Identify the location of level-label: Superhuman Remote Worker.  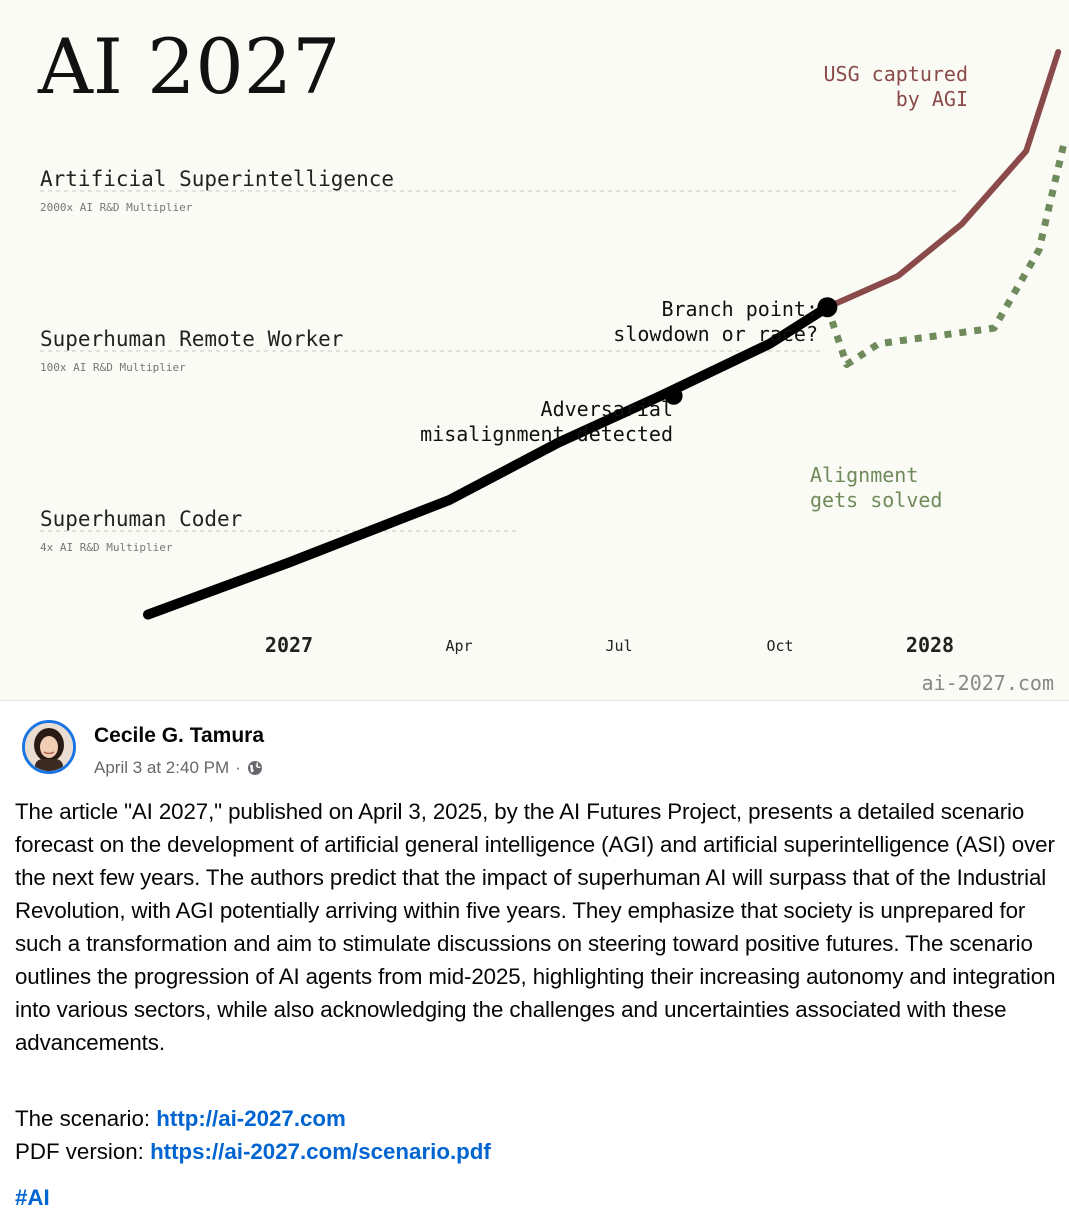
(191, 339).